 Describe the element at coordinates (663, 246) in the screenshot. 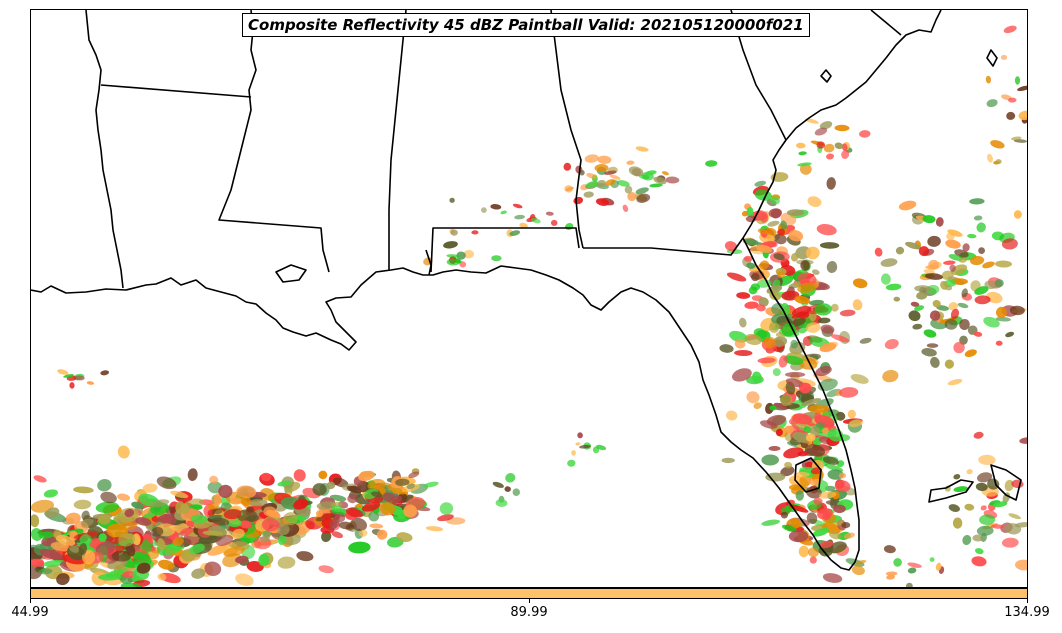

I see `state-border-fl-ga` at that location.